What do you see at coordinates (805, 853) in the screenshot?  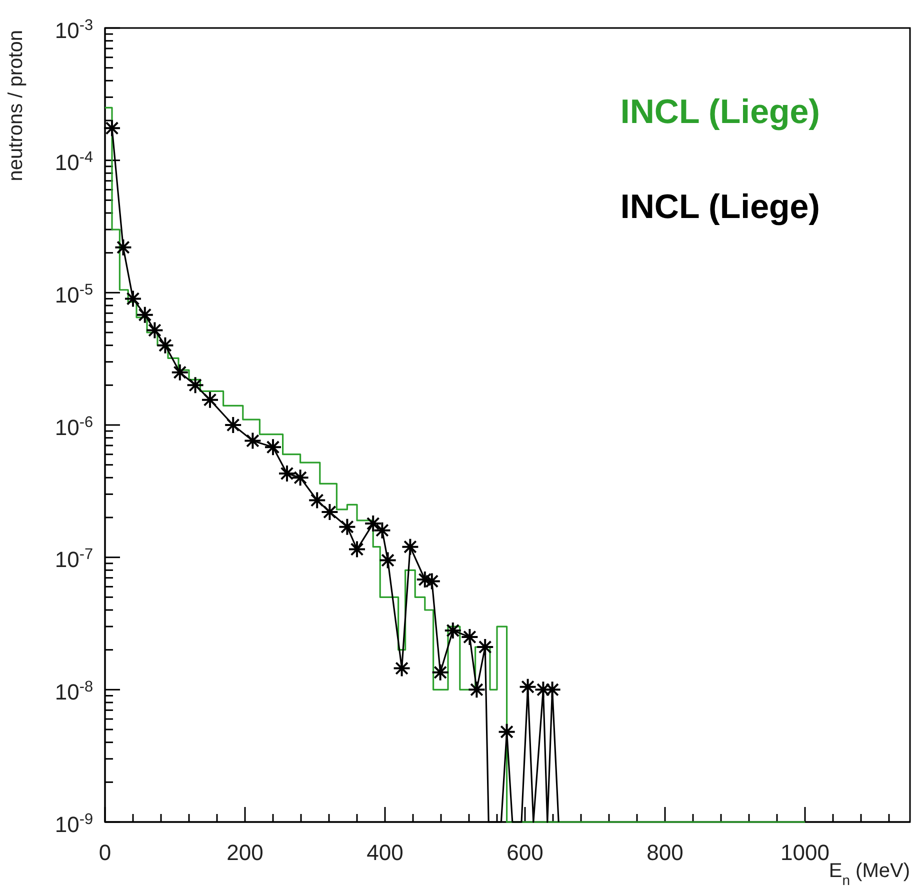 I see `x-tick-label: 1000` at bounding box center [805, 853].